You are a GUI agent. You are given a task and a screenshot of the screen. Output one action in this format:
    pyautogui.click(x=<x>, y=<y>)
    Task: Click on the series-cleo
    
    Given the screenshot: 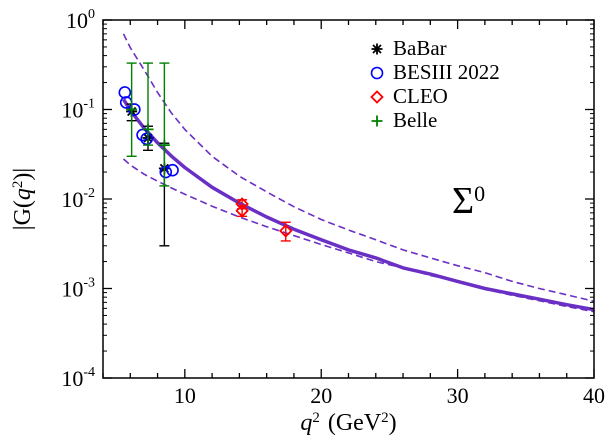 What is the action you would take?
    pyautogui.click(x=264, y=219)
    